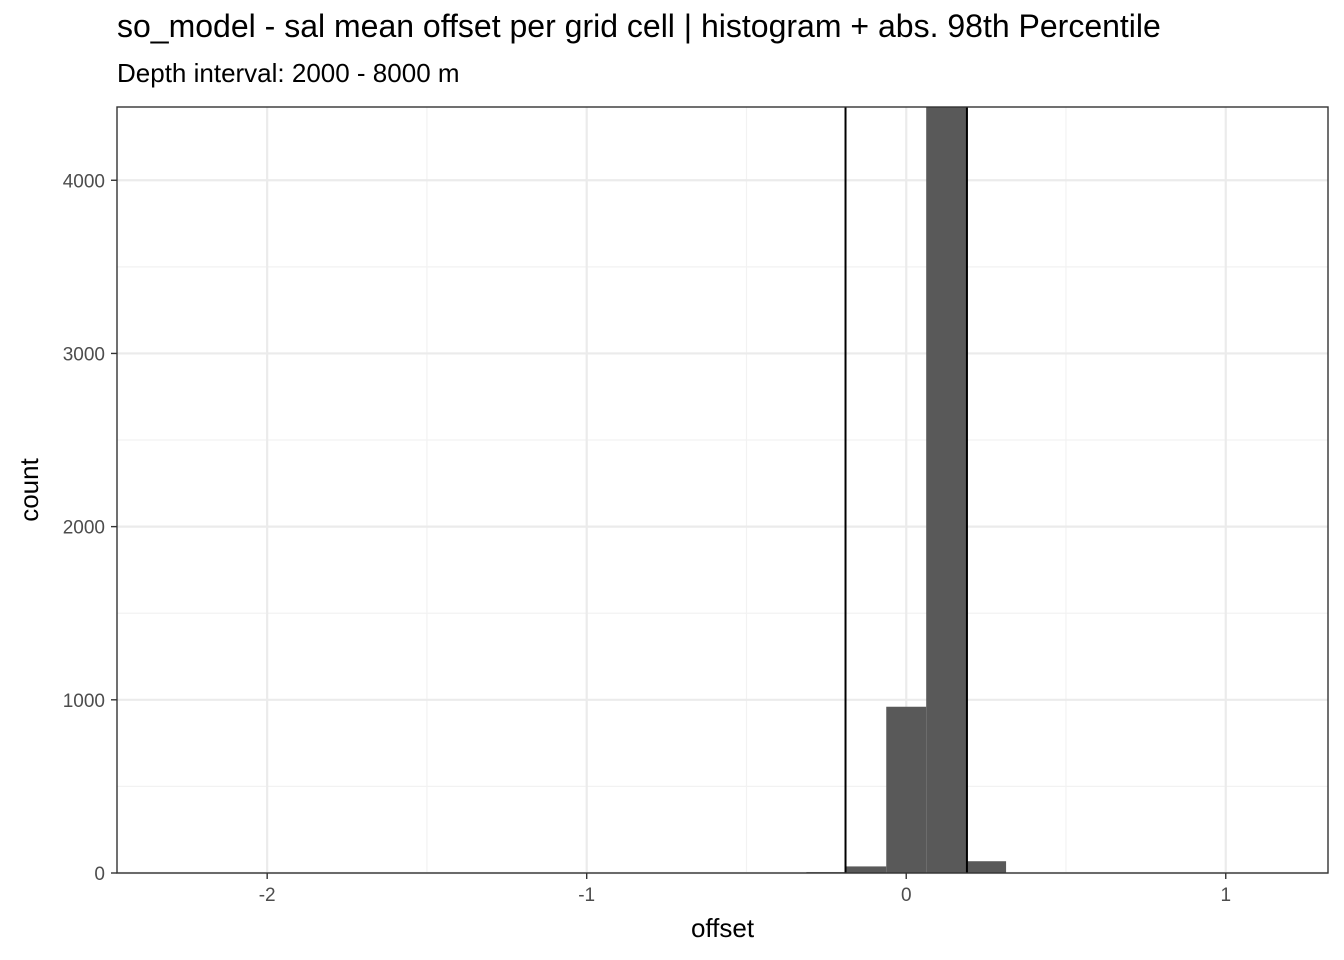 The image size is (1344, 960). What do you see at coordinates (84, 181) in the screenshot?
I see `y-tick-label: 4000` at bounding box center [84, 181].